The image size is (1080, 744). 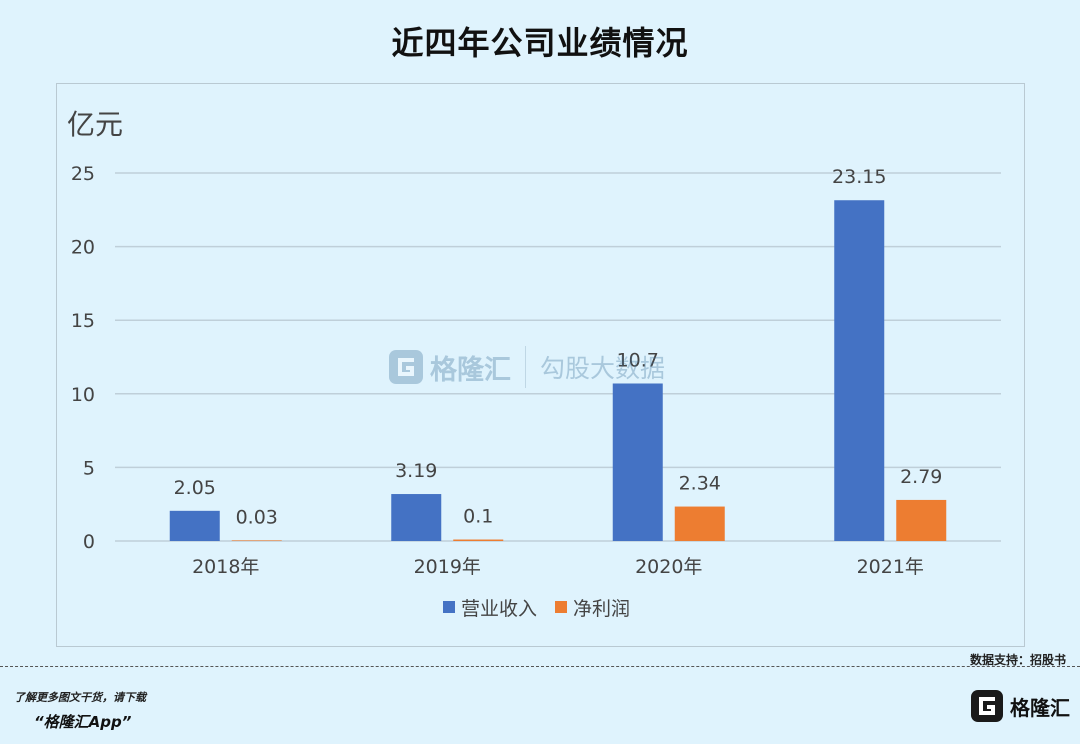 I want to click on y-tick-label: 10, so click(x=83, y=395).